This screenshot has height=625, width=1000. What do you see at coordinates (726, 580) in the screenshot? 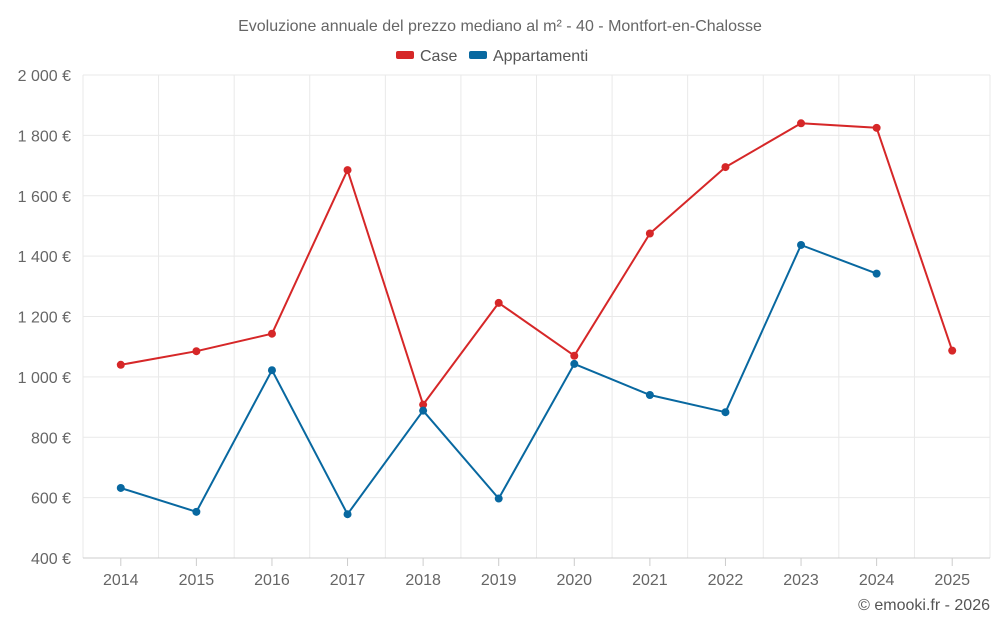
I see `x-tick-label-2022: 2022` at bounding box center [726, 580].